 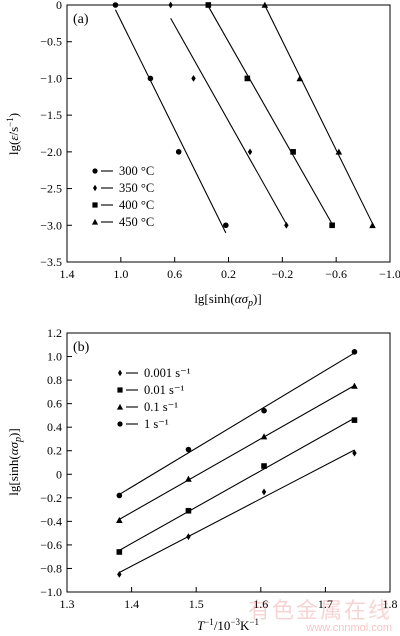 What do you see at coordinates (51, 545) in the screenshot?
I see `y-tick-label: −0.6` at bounding box center [51, 545].